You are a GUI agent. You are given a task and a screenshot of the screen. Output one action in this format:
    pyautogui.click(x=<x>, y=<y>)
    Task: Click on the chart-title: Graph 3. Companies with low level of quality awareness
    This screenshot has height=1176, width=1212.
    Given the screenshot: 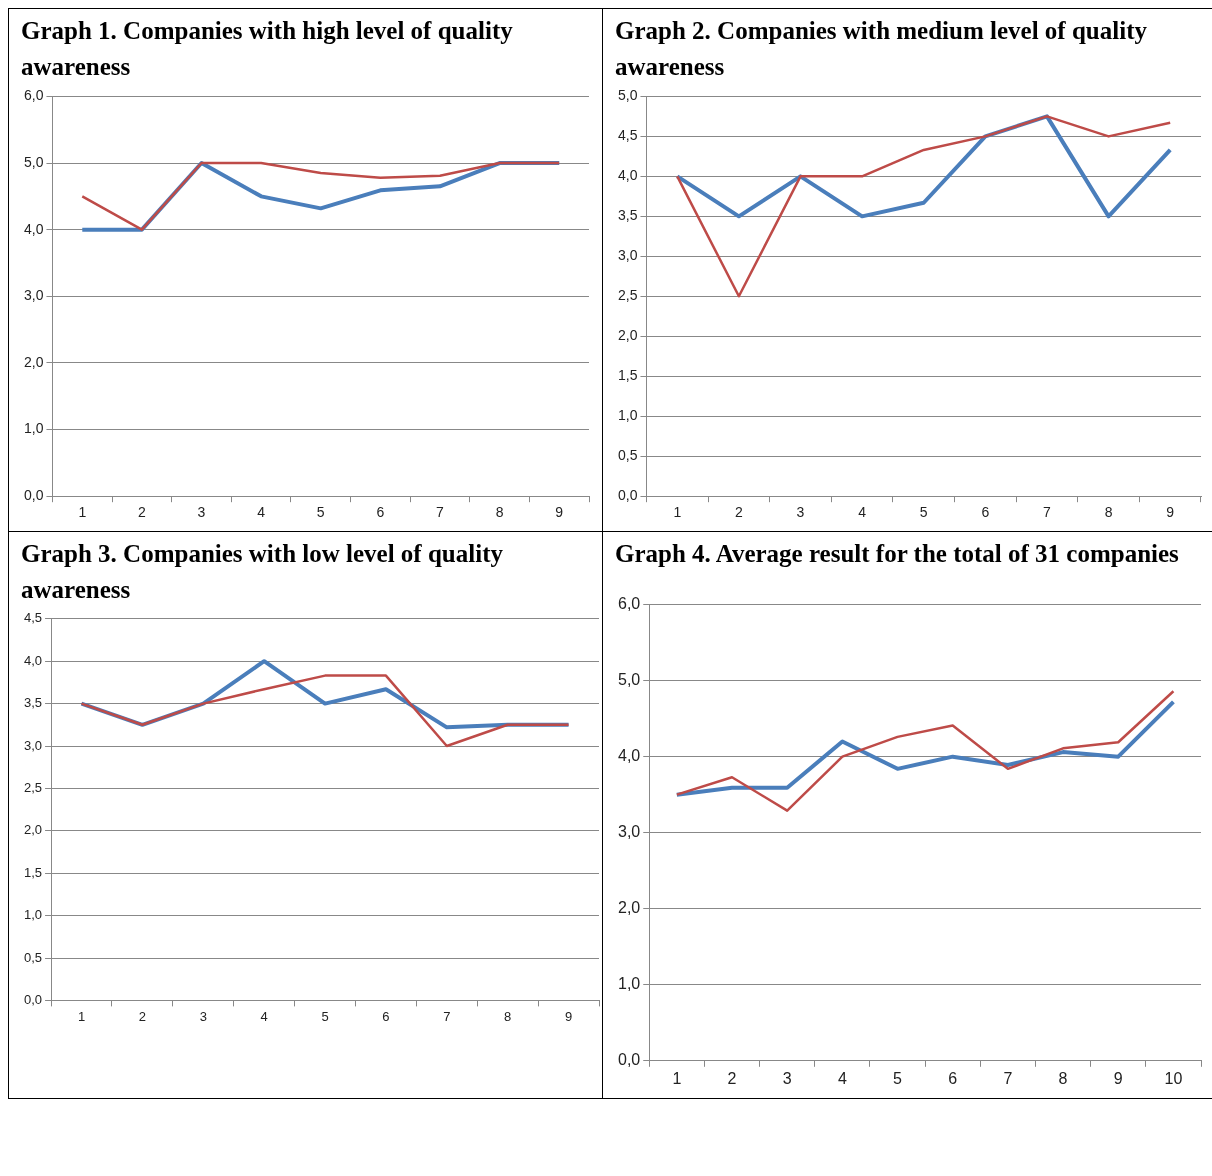 What is the action you would take?
    pyautogui.click(x=262, y=572)
    